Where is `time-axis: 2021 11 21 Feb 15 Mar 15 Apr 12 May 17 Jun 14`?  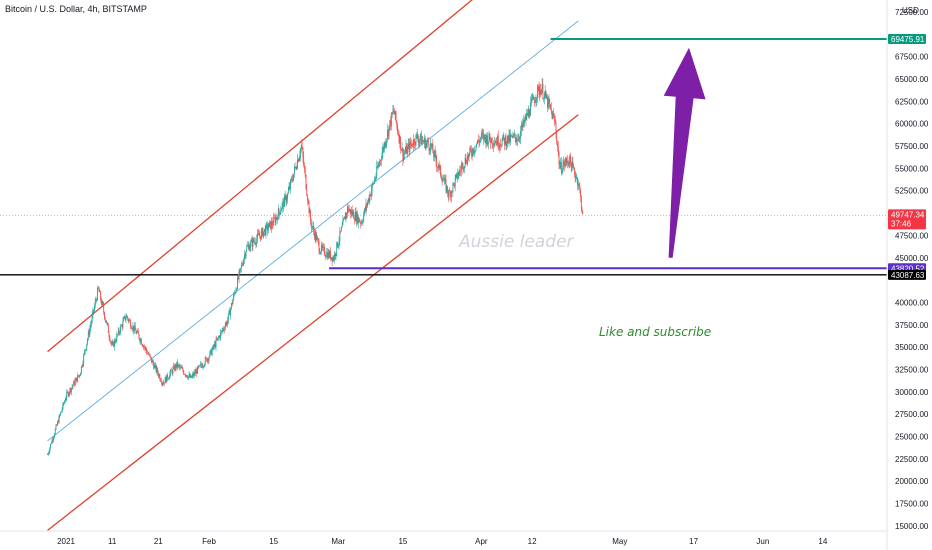 time-axis: 2021 11 21 Feb 15 Mar 15 Apr 12 May 17 Jun 14 is located at coordinates (442, 541).